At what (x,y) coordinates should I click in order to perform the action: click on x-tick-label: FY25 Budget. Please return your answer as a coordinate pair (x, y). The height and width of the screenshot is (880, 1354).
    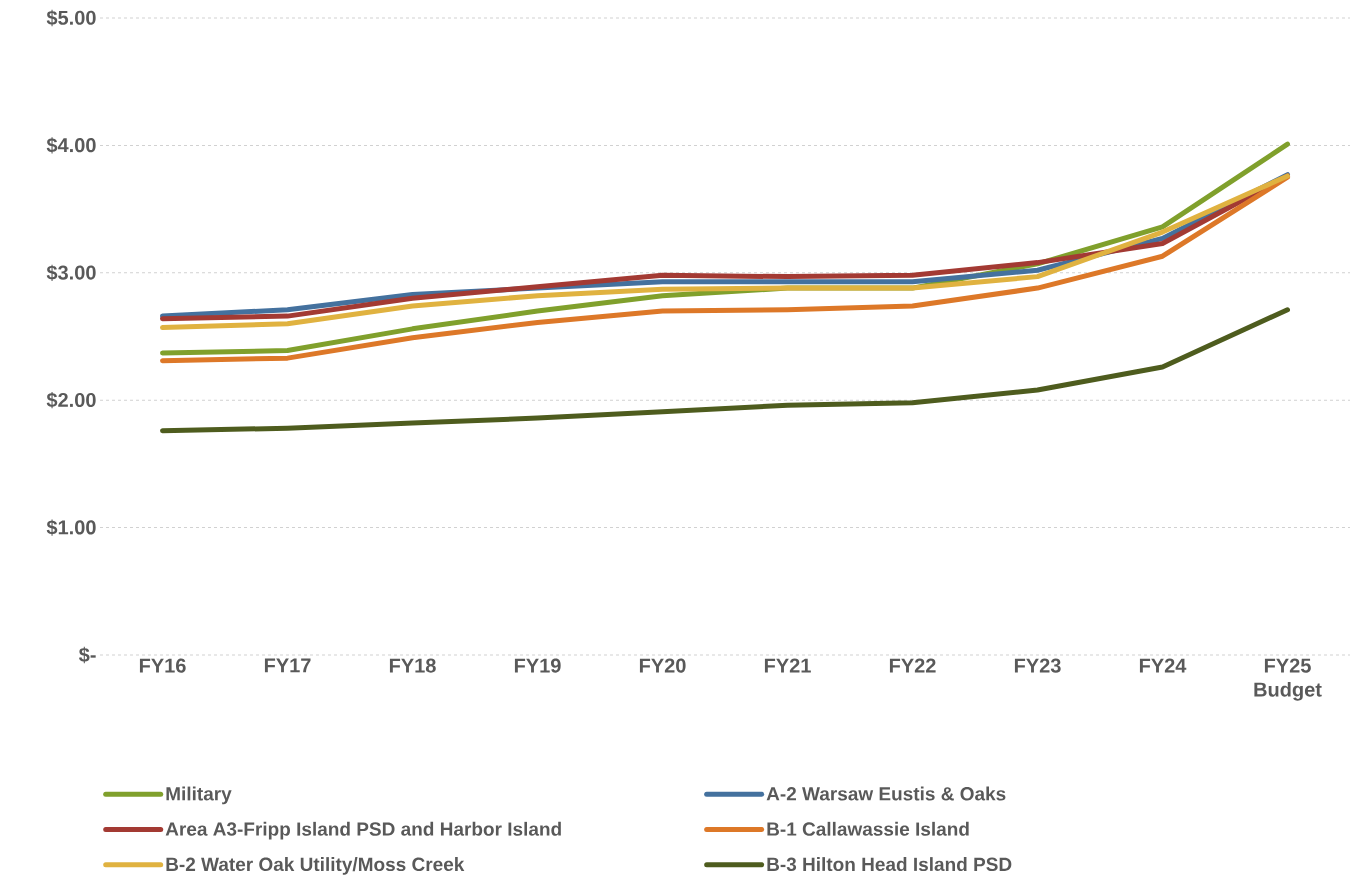
    Looking at the image, I should click on (1288, 679).